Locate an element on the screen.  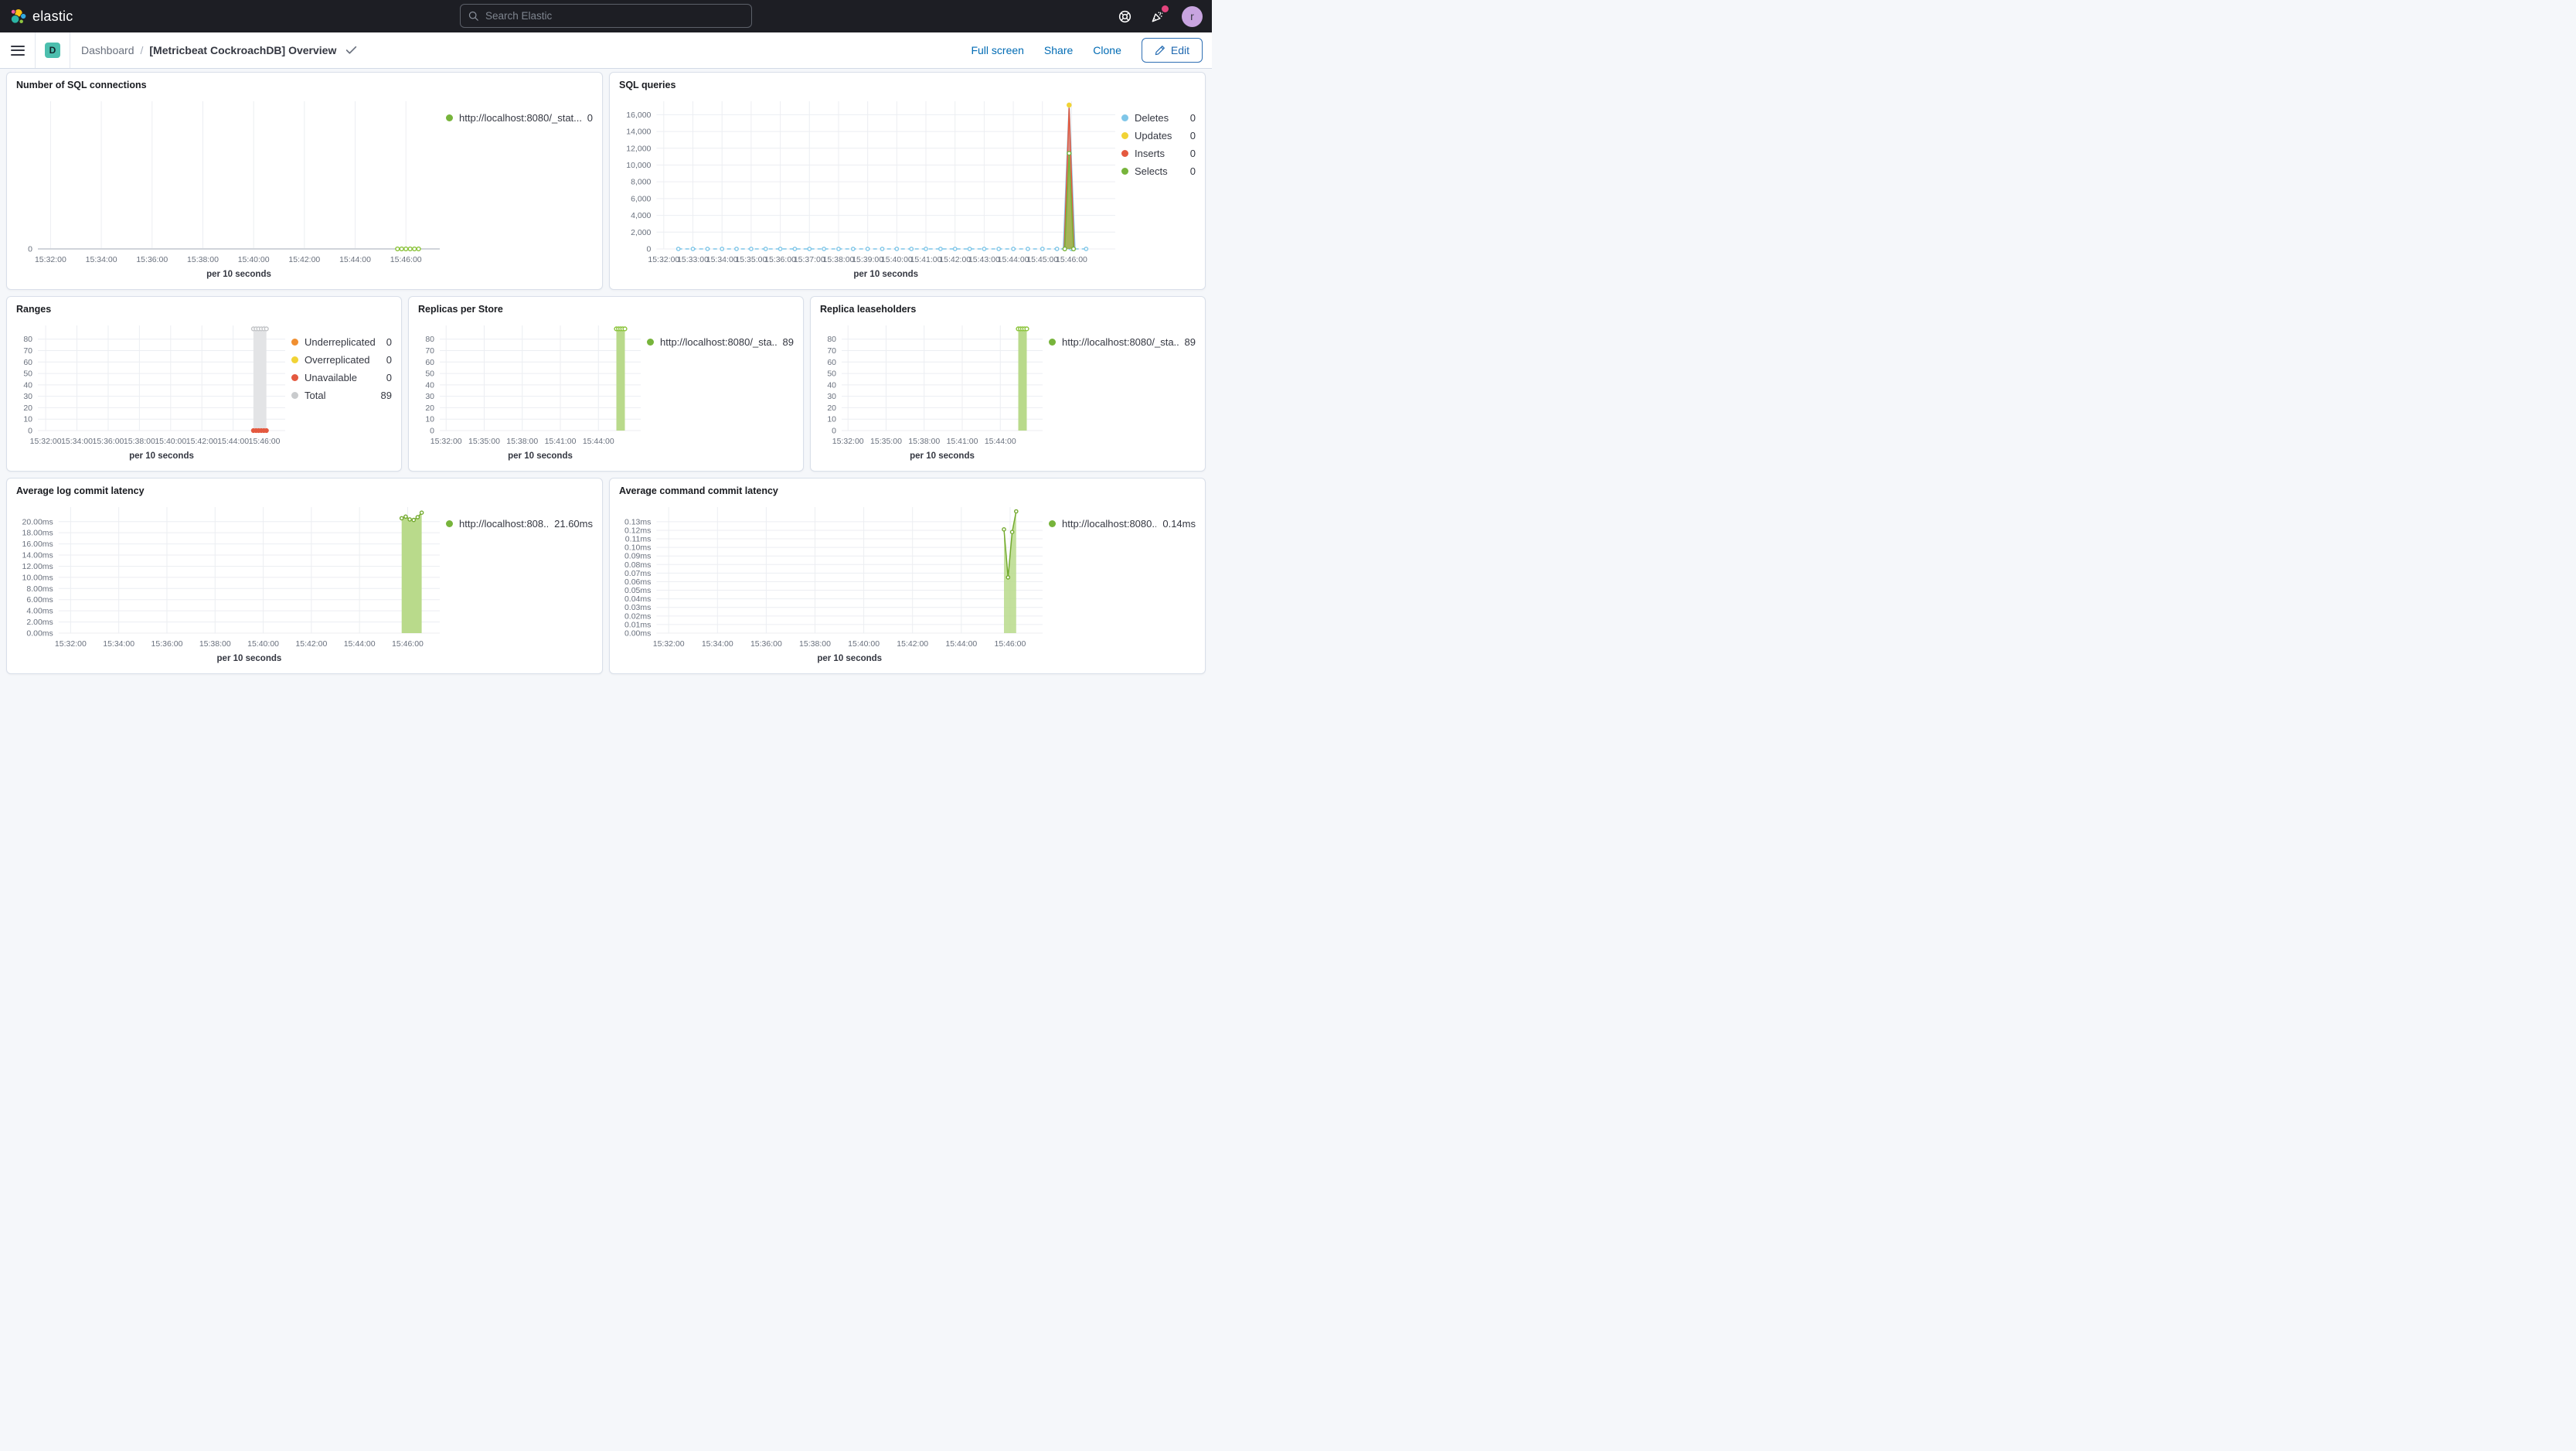
svg-text: 15:40:00 is located at coordinates (254, 259).